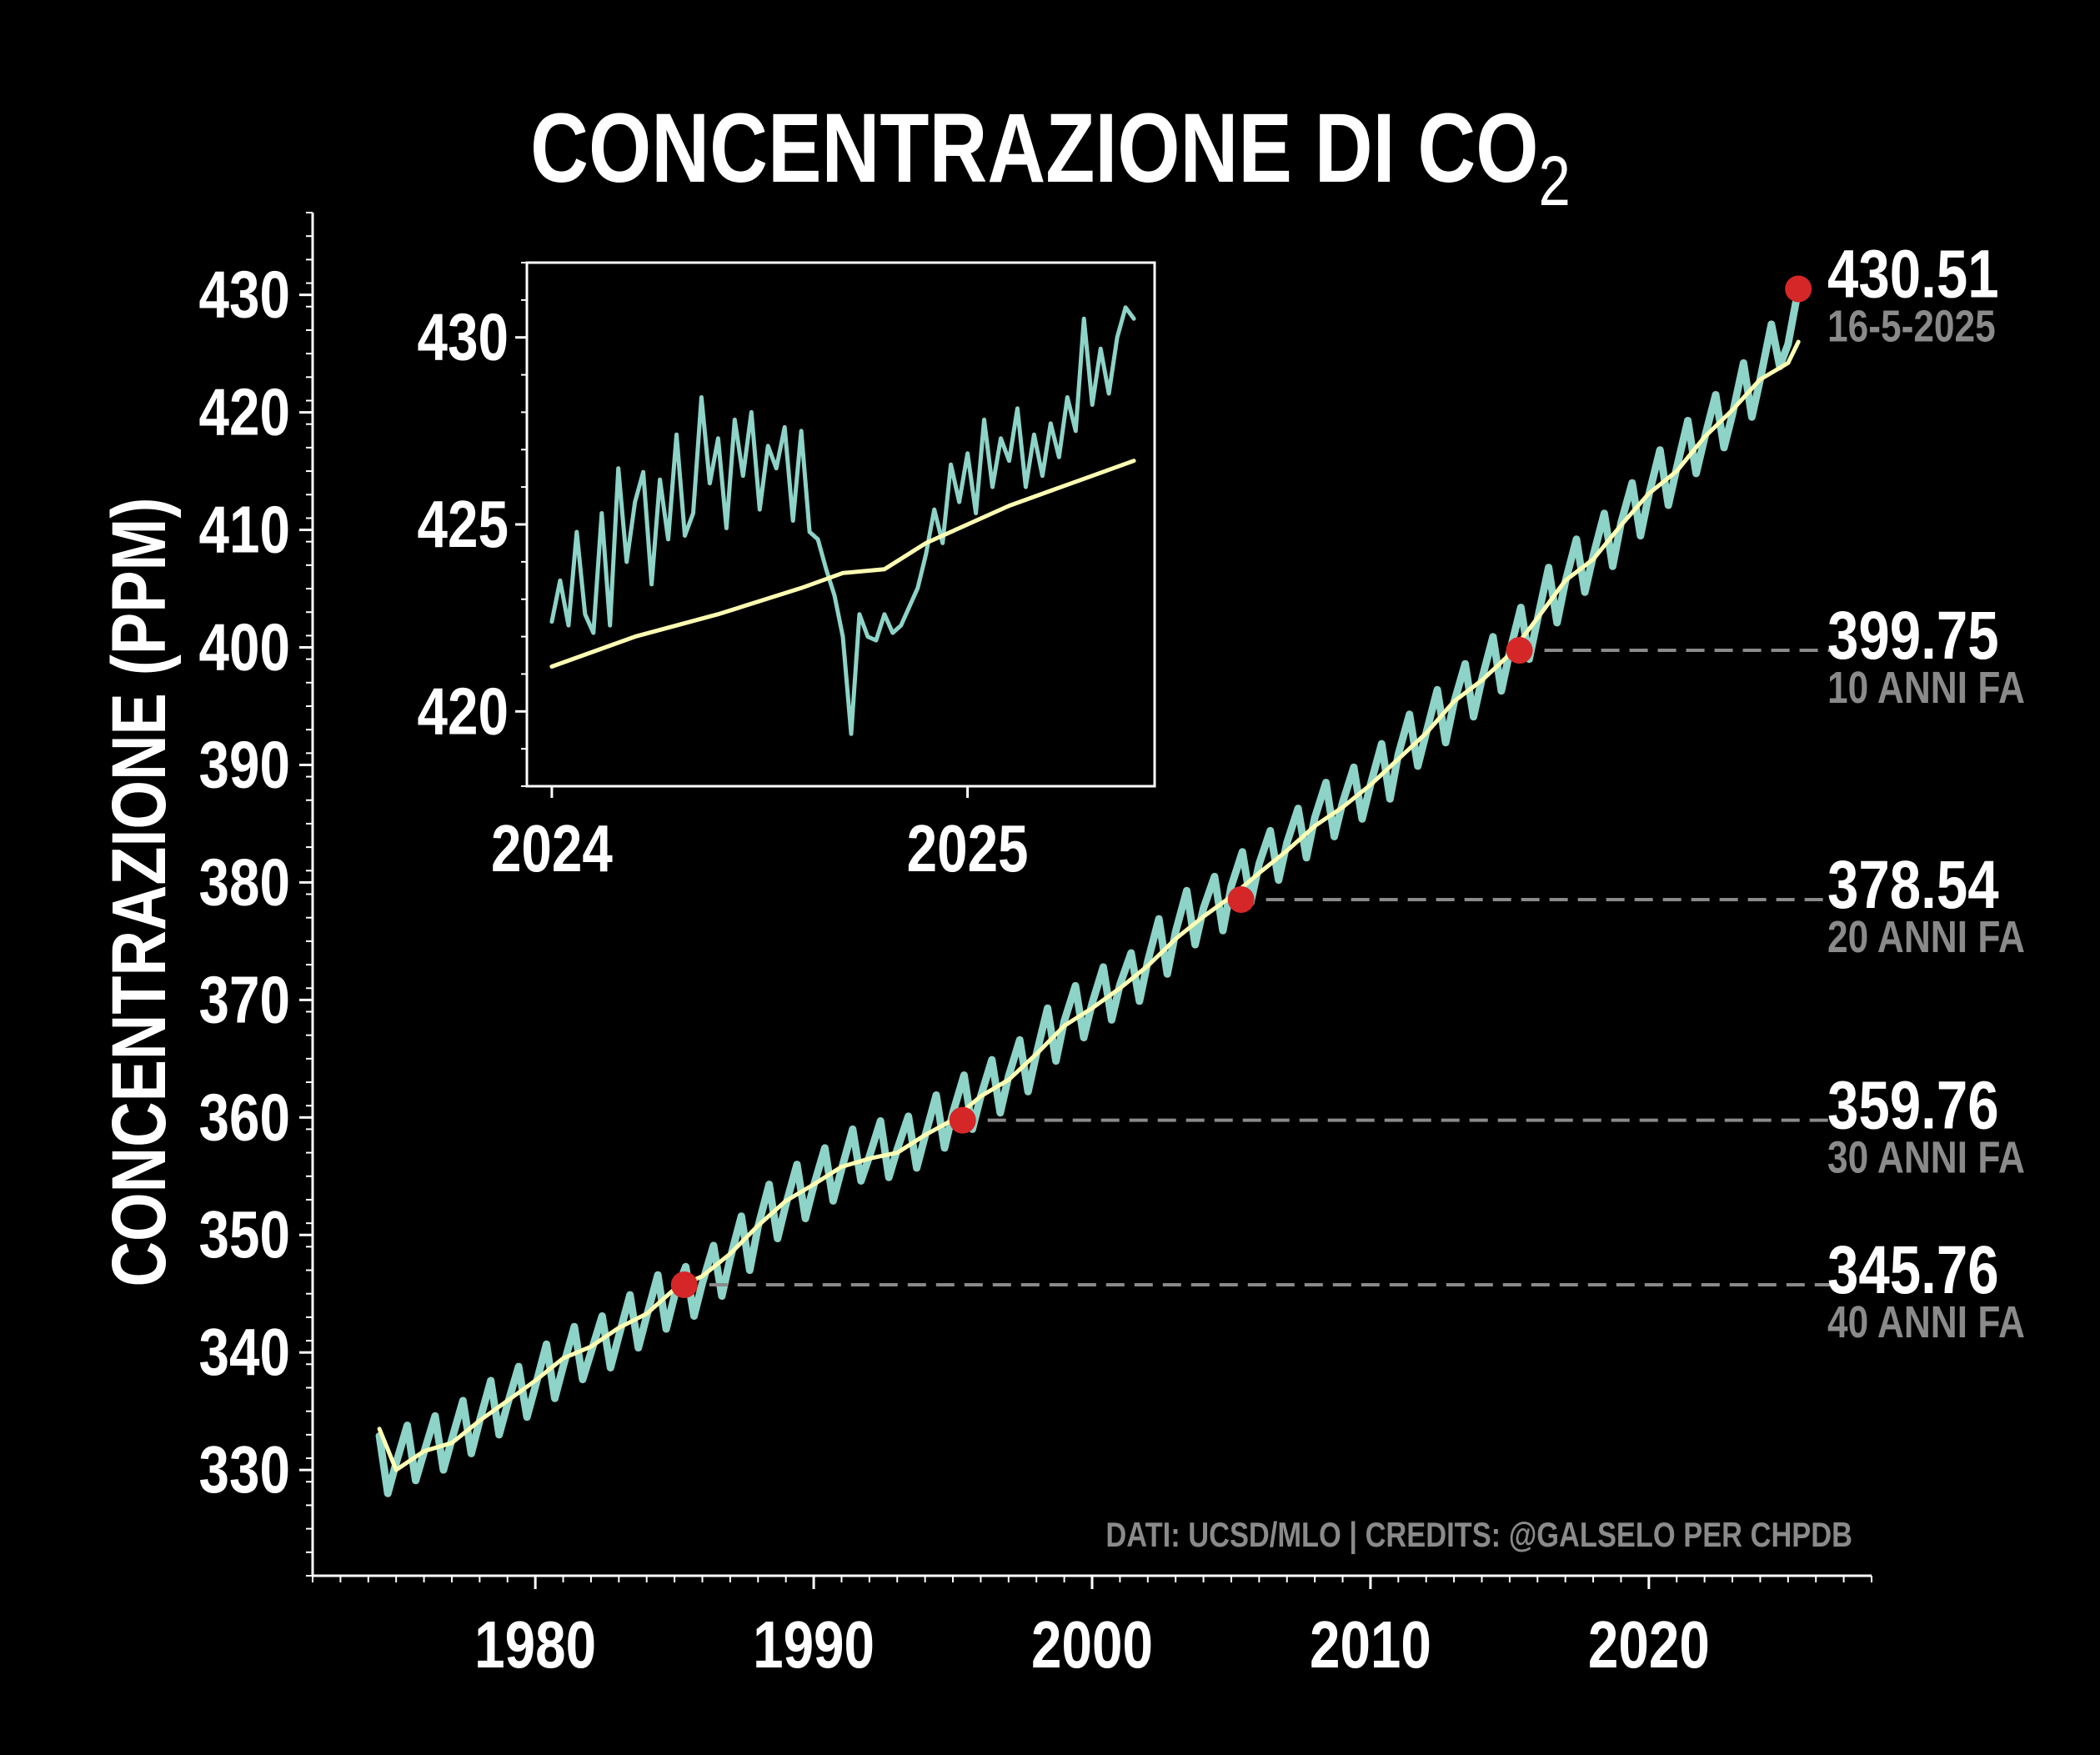 This screenshot has height=1755, width=2100. Describe the element at coordinates (1913, 1104) in the screenshot. I see `annotation-value: 359.76` at that location.